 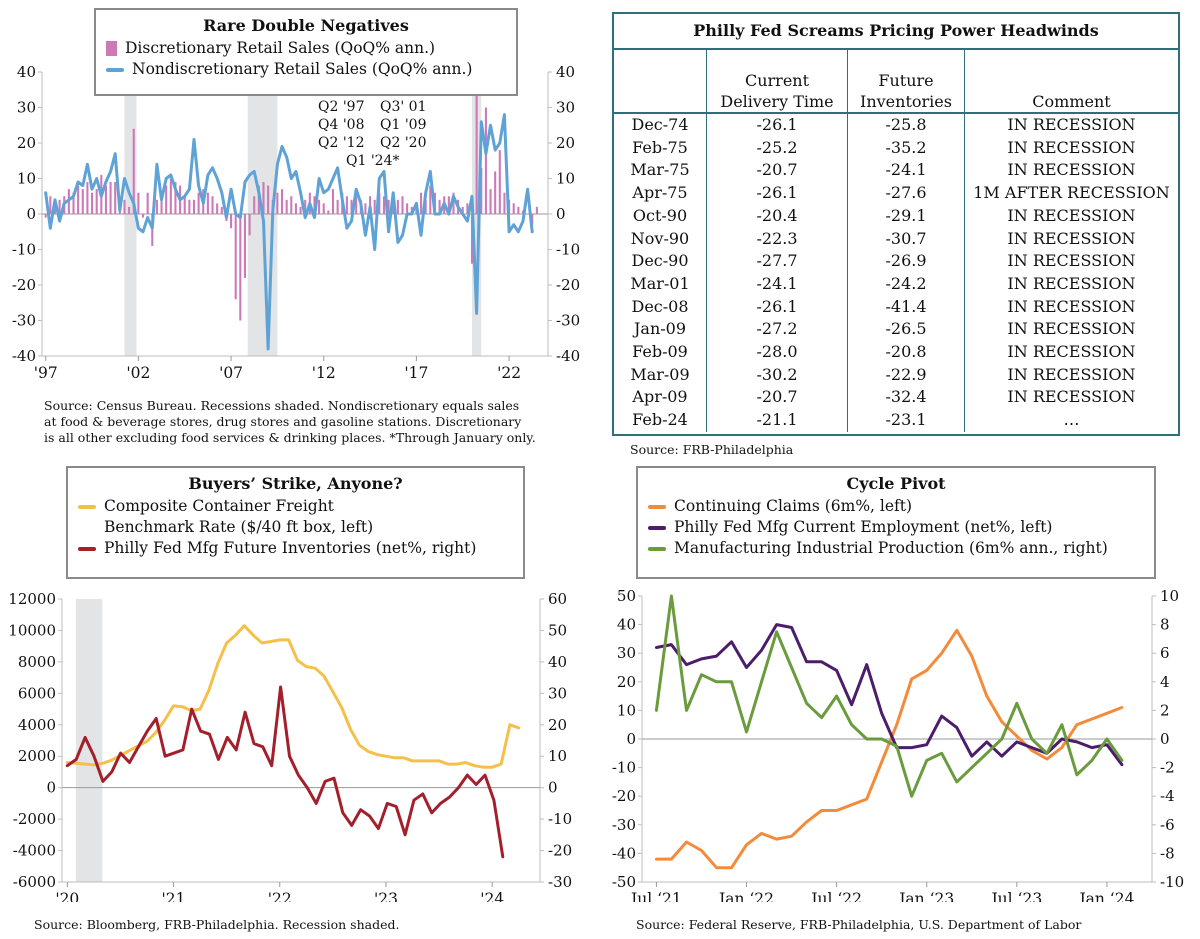 What do you see at coordinates (896, 148) in the screenshot?
I see `table-row: Feb-75 -25.2 -35.2 IN RECESSION` at bounding box center [896, 148].